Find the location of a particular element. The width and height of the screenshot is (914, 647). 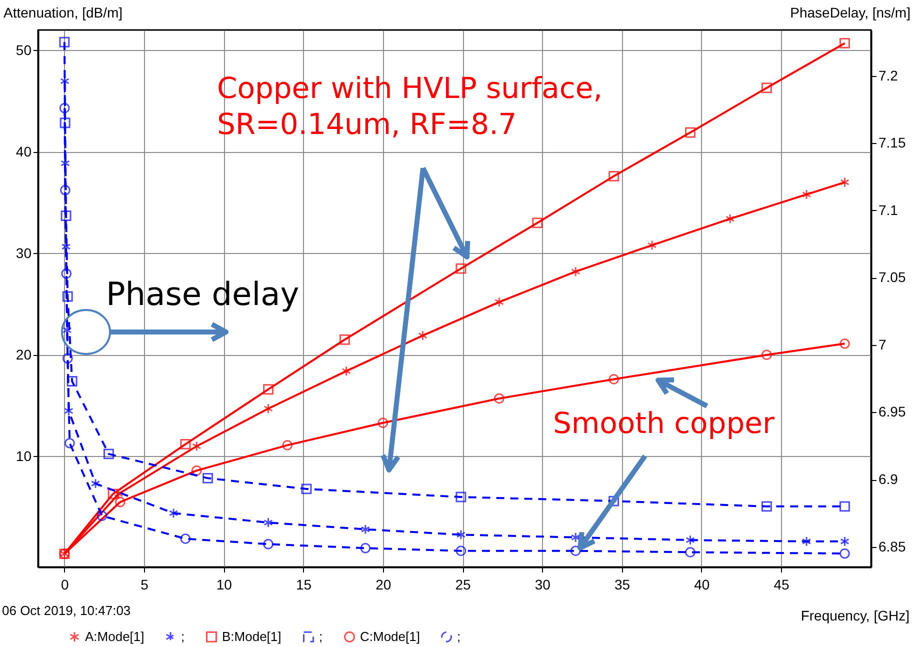

y2-tick-label: 6.85 is located at coordinates (892, 546).